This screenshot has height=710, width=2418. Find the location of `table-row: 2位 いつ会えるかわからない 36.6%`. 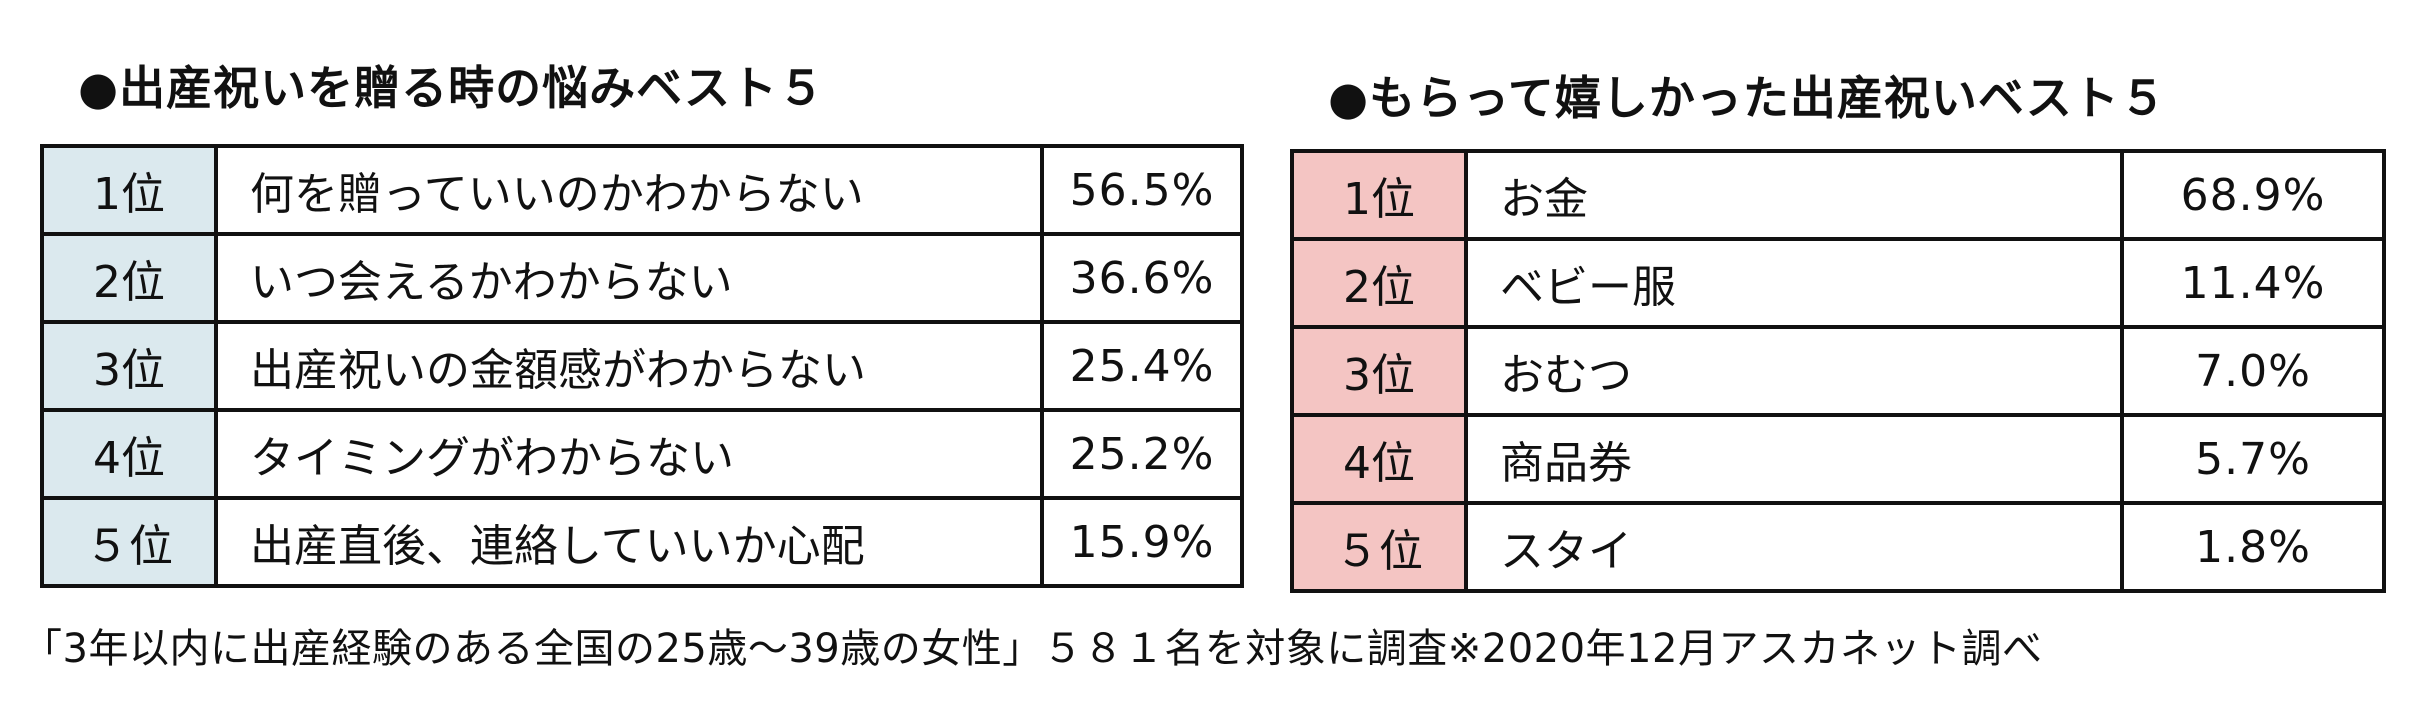

table-row: 2位 いつ会えるかわからない 36.6% is located at coordinates (642, 278).